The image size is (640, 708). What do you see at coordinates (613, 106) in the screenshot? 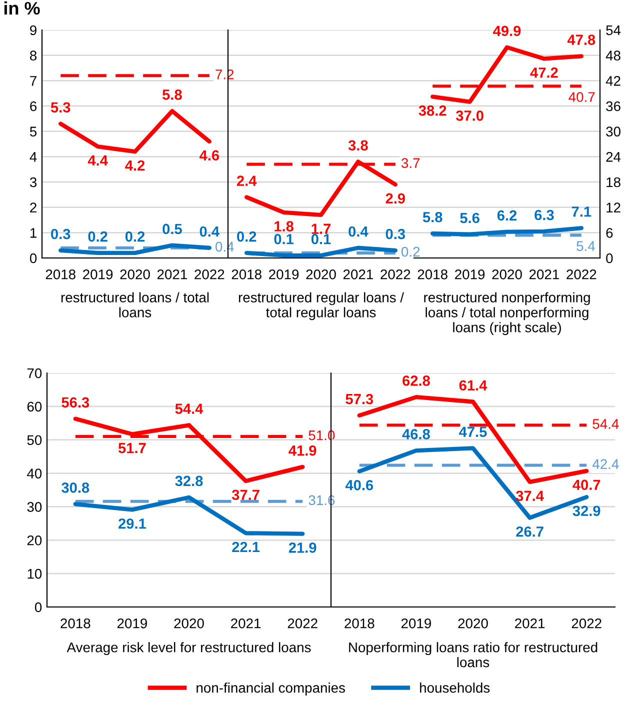
I see `y2-tick-label: 36` at bounding box center [613, 106].